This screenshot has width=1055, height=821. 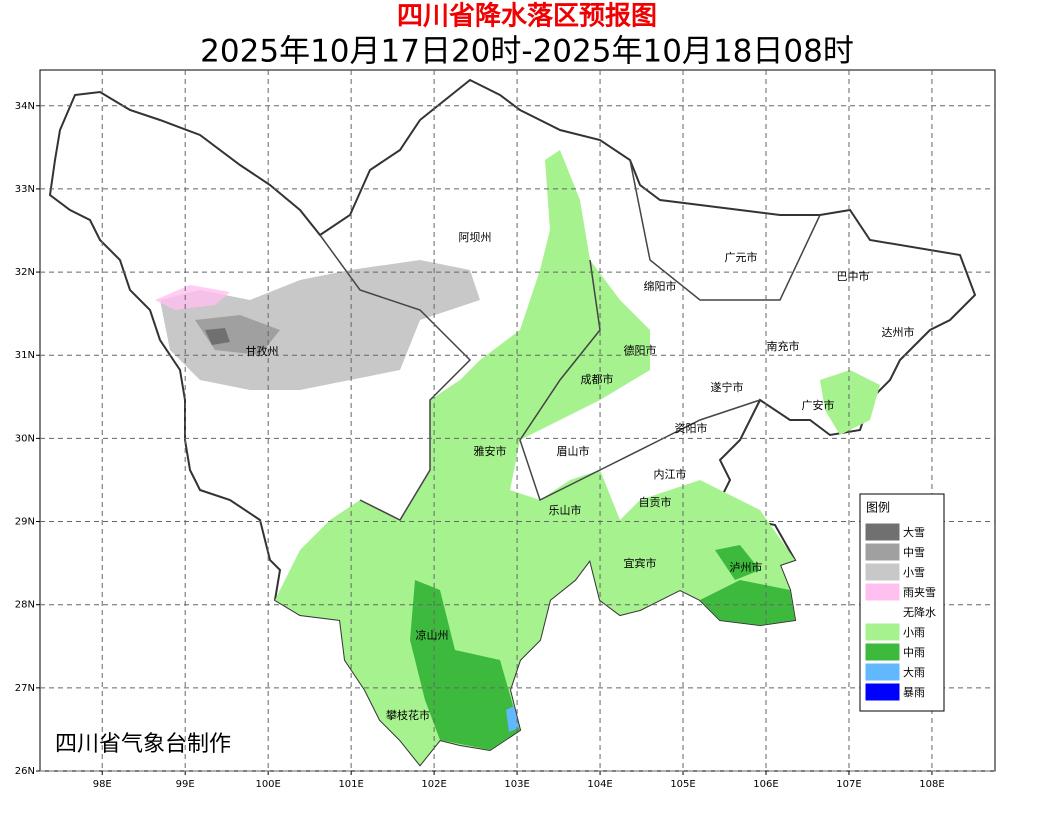 What do you see at coordinates (919, 612) in the screenshot?
I see `legend-label: 无降水` at bounding box center [919, 612].